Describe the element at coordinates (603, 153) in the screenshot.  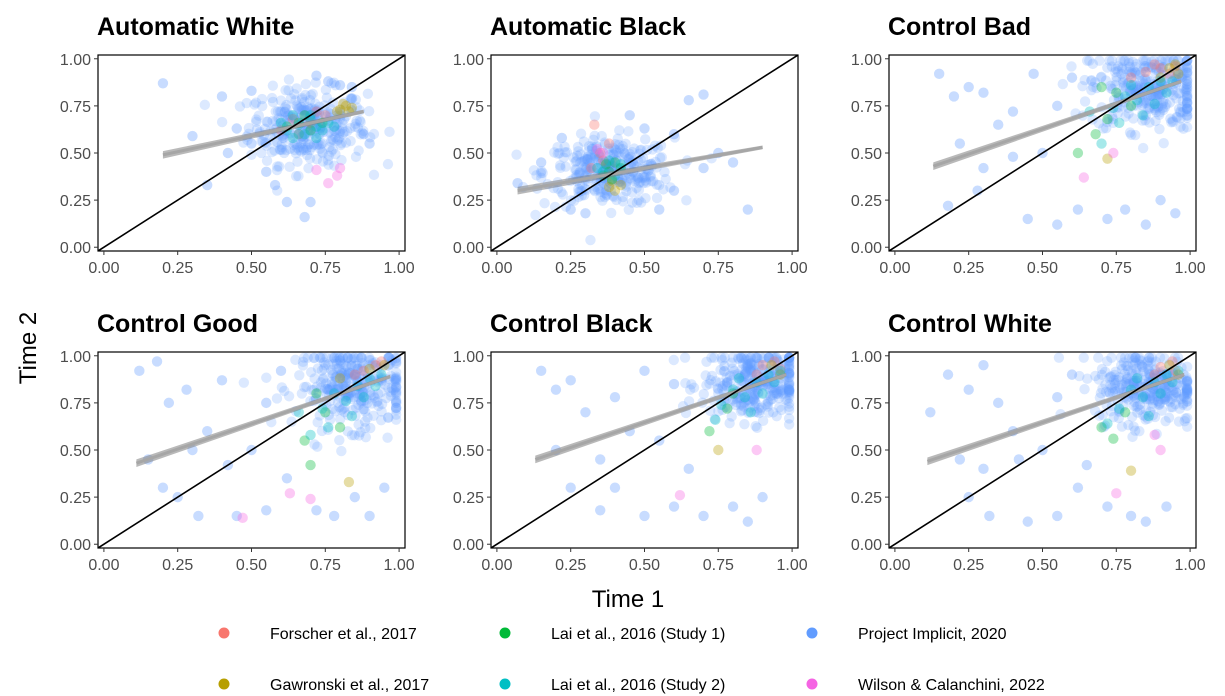
I see `point-wilson-calanchini-2022` at that location.